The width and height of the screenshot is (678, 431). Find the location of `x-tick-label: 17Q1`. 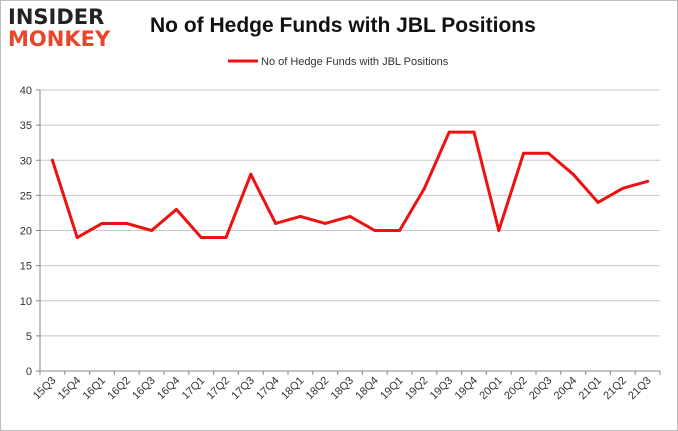

x-tick-label: 17Q1 is located at coordinates (194, 389).